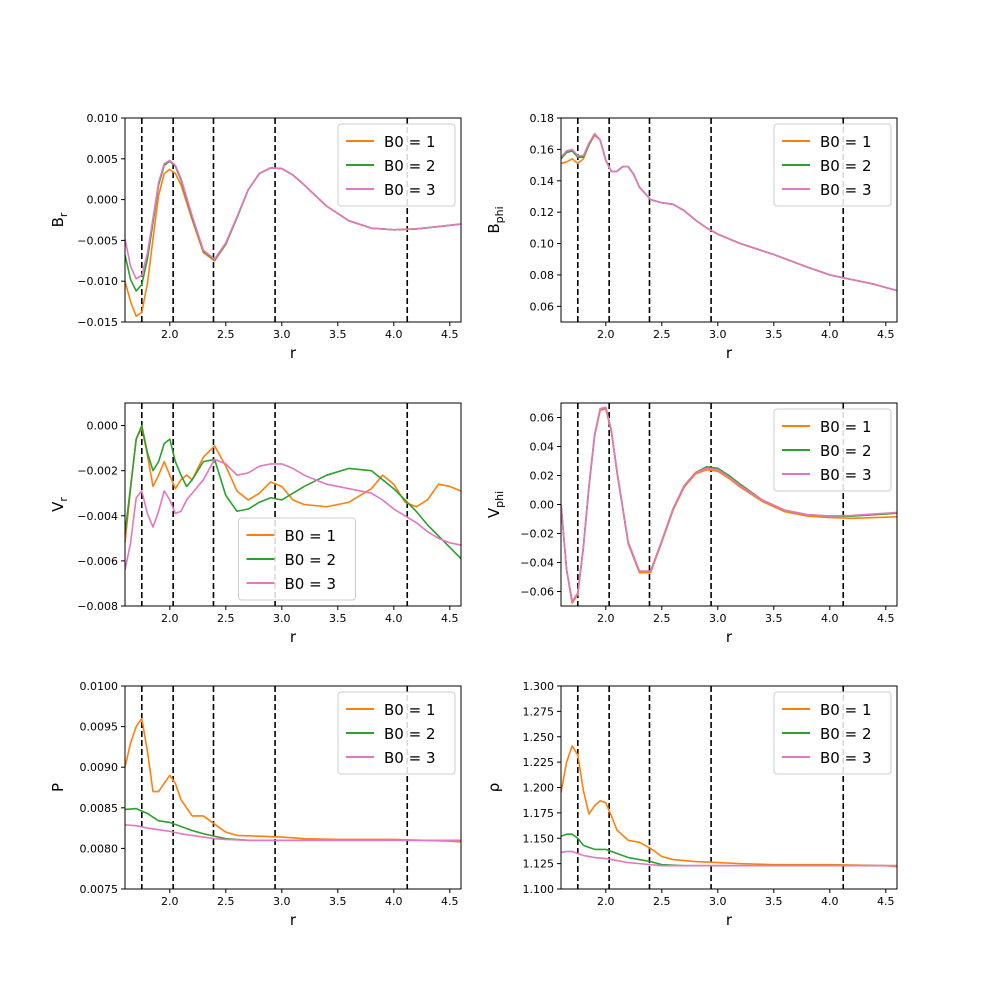  I want to click on y-tick-label: 0.0095, so click(99, 727).